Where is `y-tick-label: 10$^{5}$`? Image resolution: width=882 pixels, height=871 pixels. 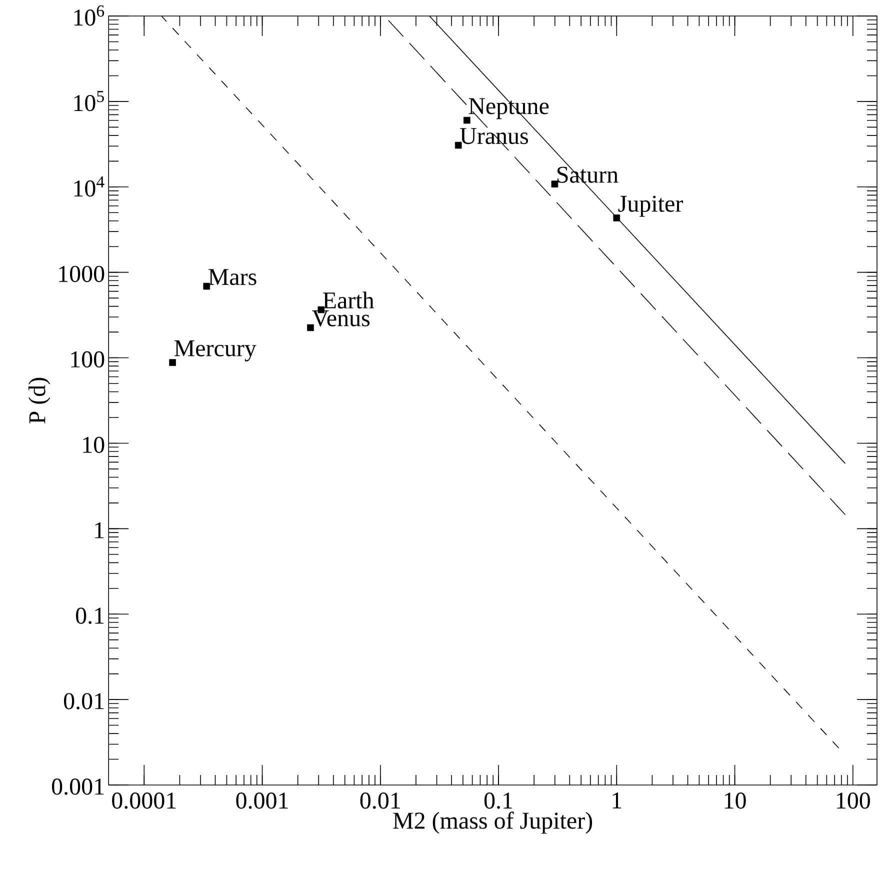 y-tick-label: 10$^{5}$ is located at coordinates (89, 101).